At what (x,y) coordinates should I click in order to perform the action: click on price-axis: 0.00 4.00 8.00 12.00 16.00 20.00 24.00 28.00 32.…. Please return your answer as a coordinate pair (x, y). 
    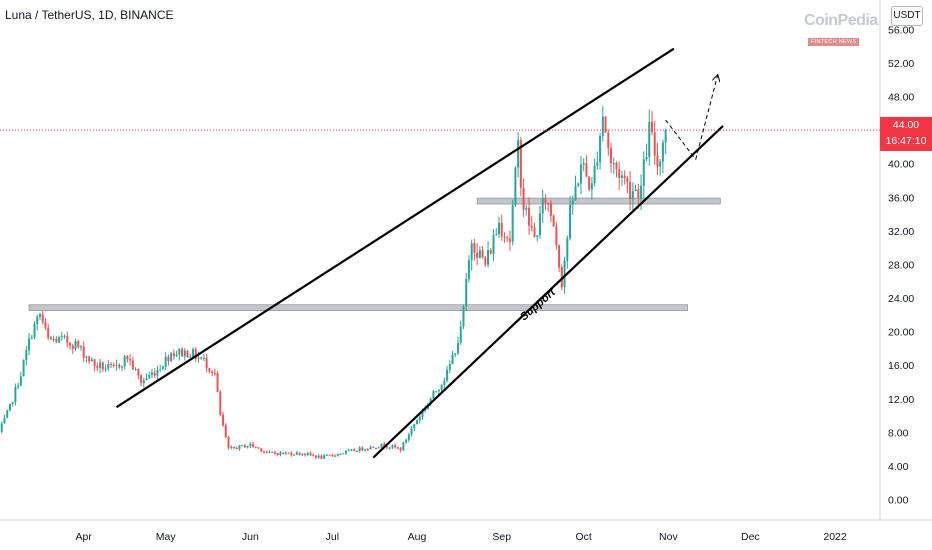
    Looking at the image, I should click on (901, 265).